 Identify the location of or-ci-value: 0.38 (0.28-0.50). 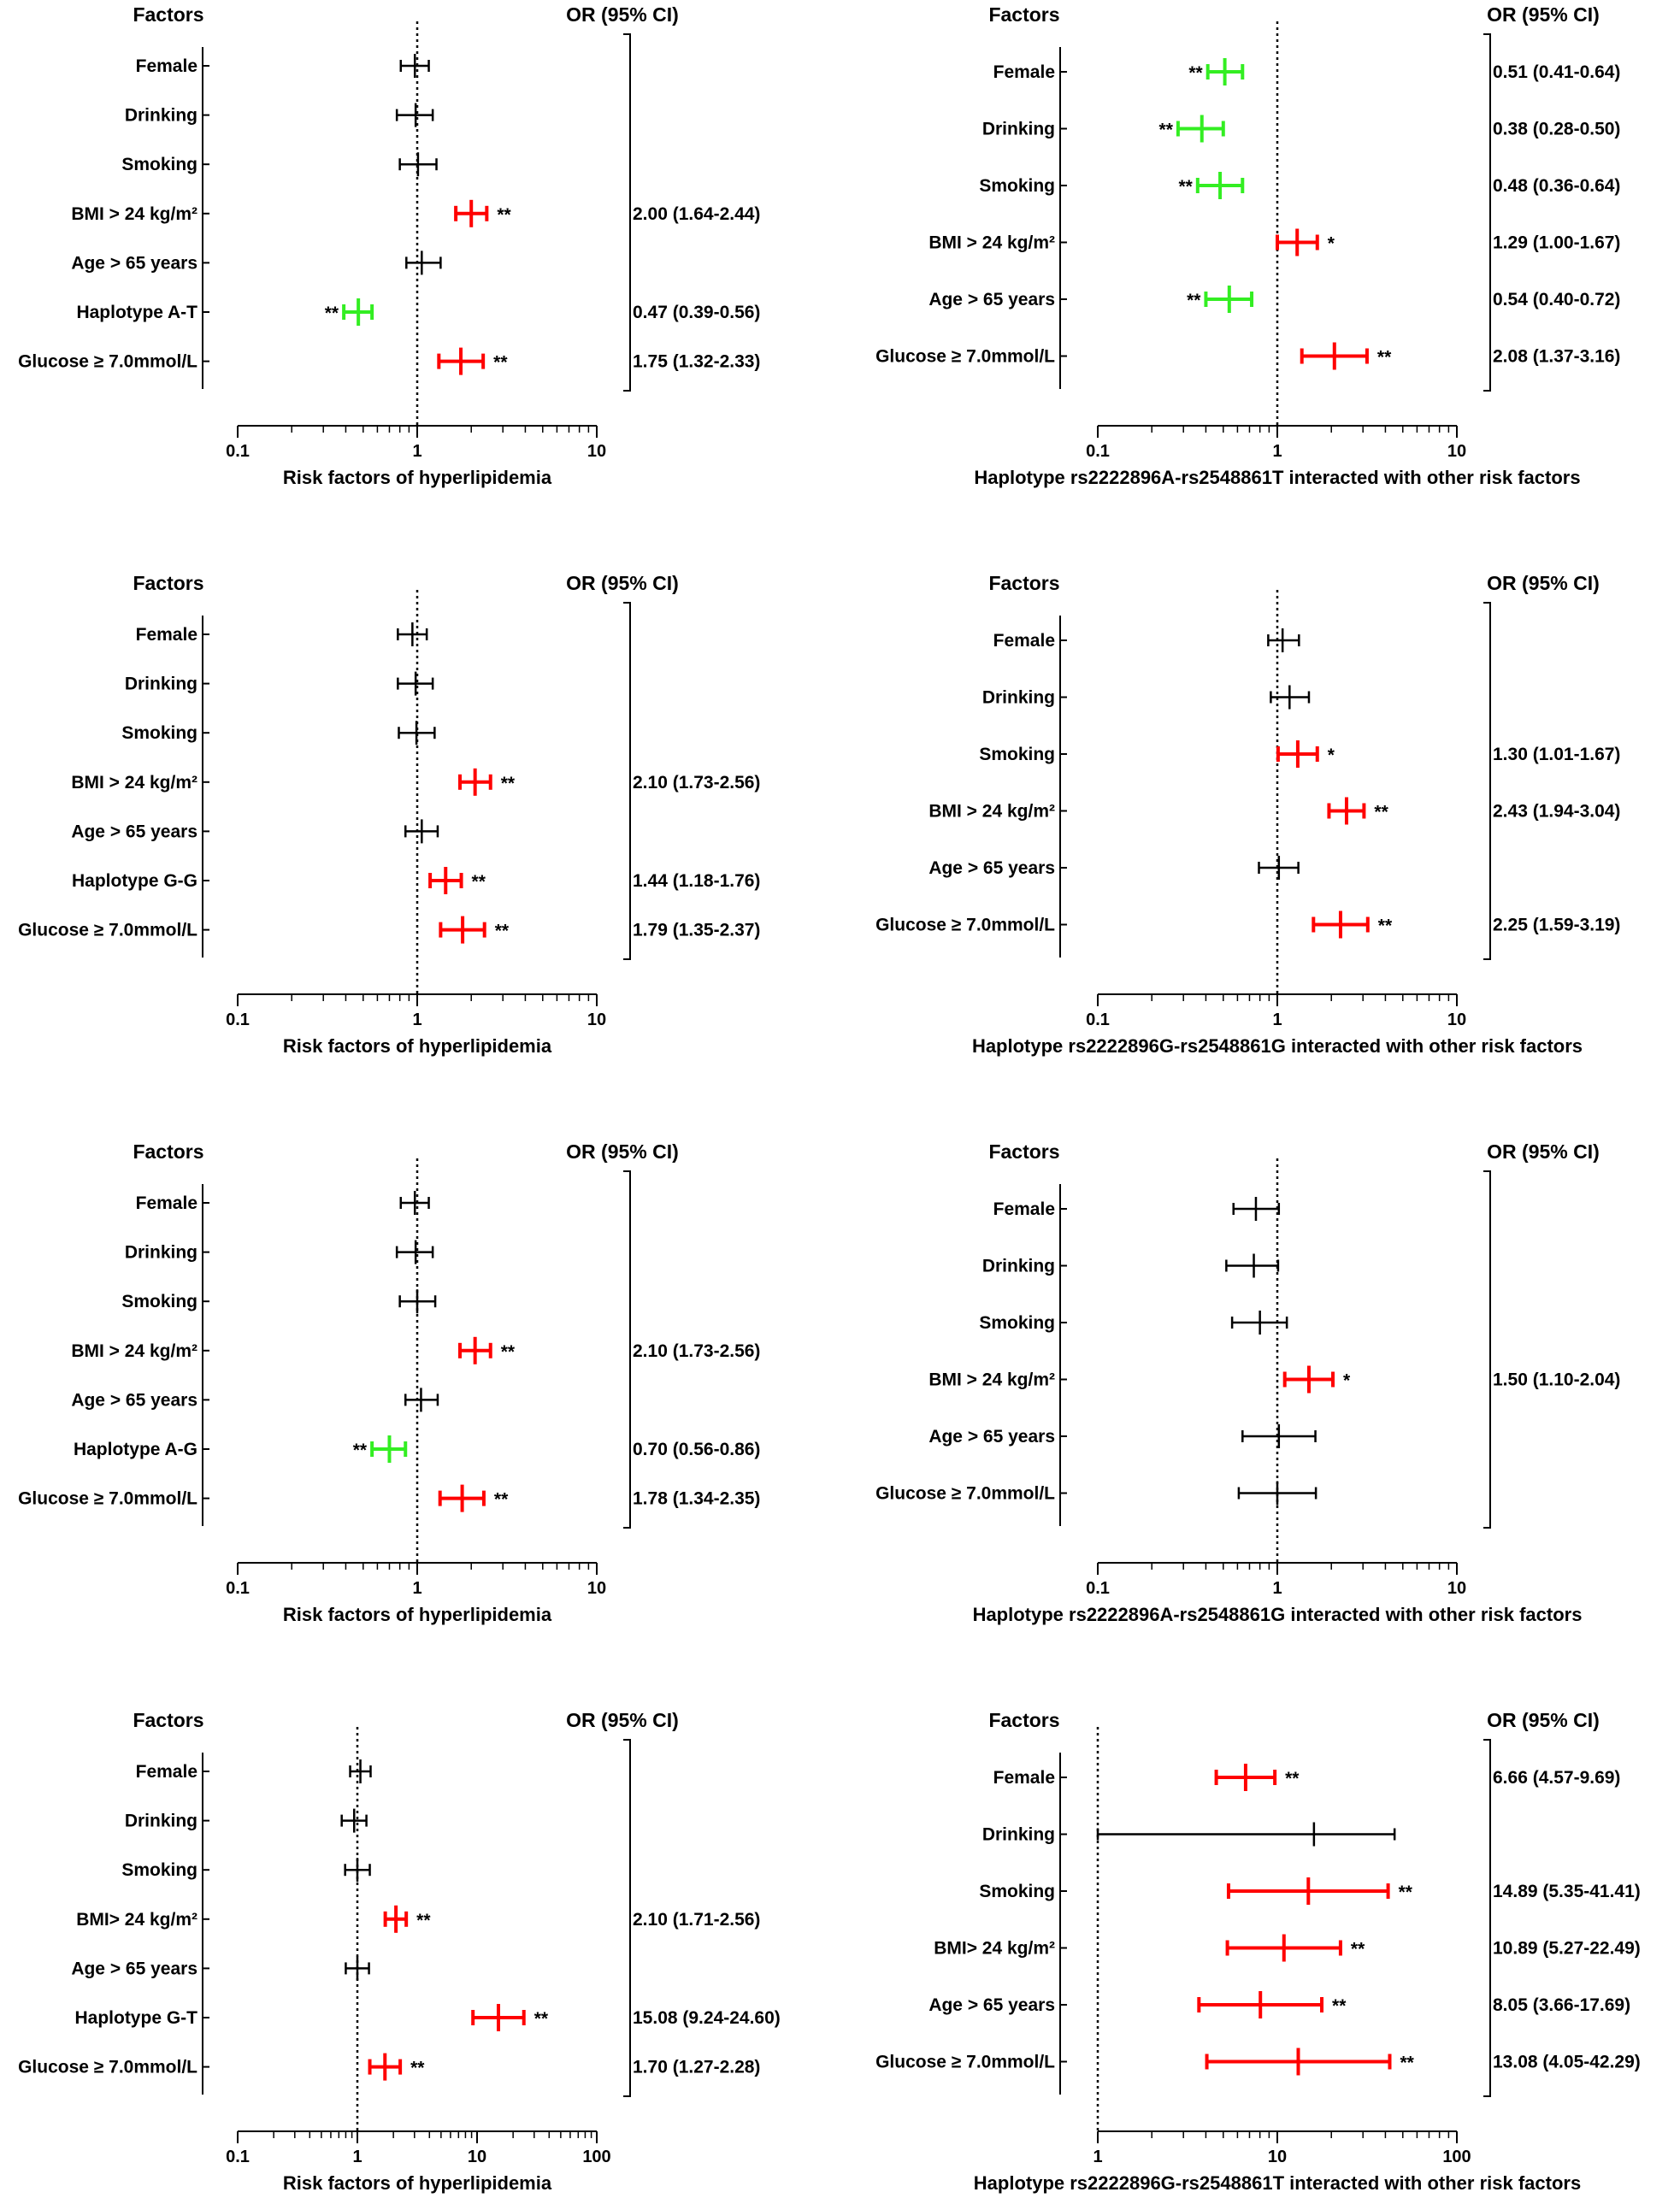
(1557, 129).